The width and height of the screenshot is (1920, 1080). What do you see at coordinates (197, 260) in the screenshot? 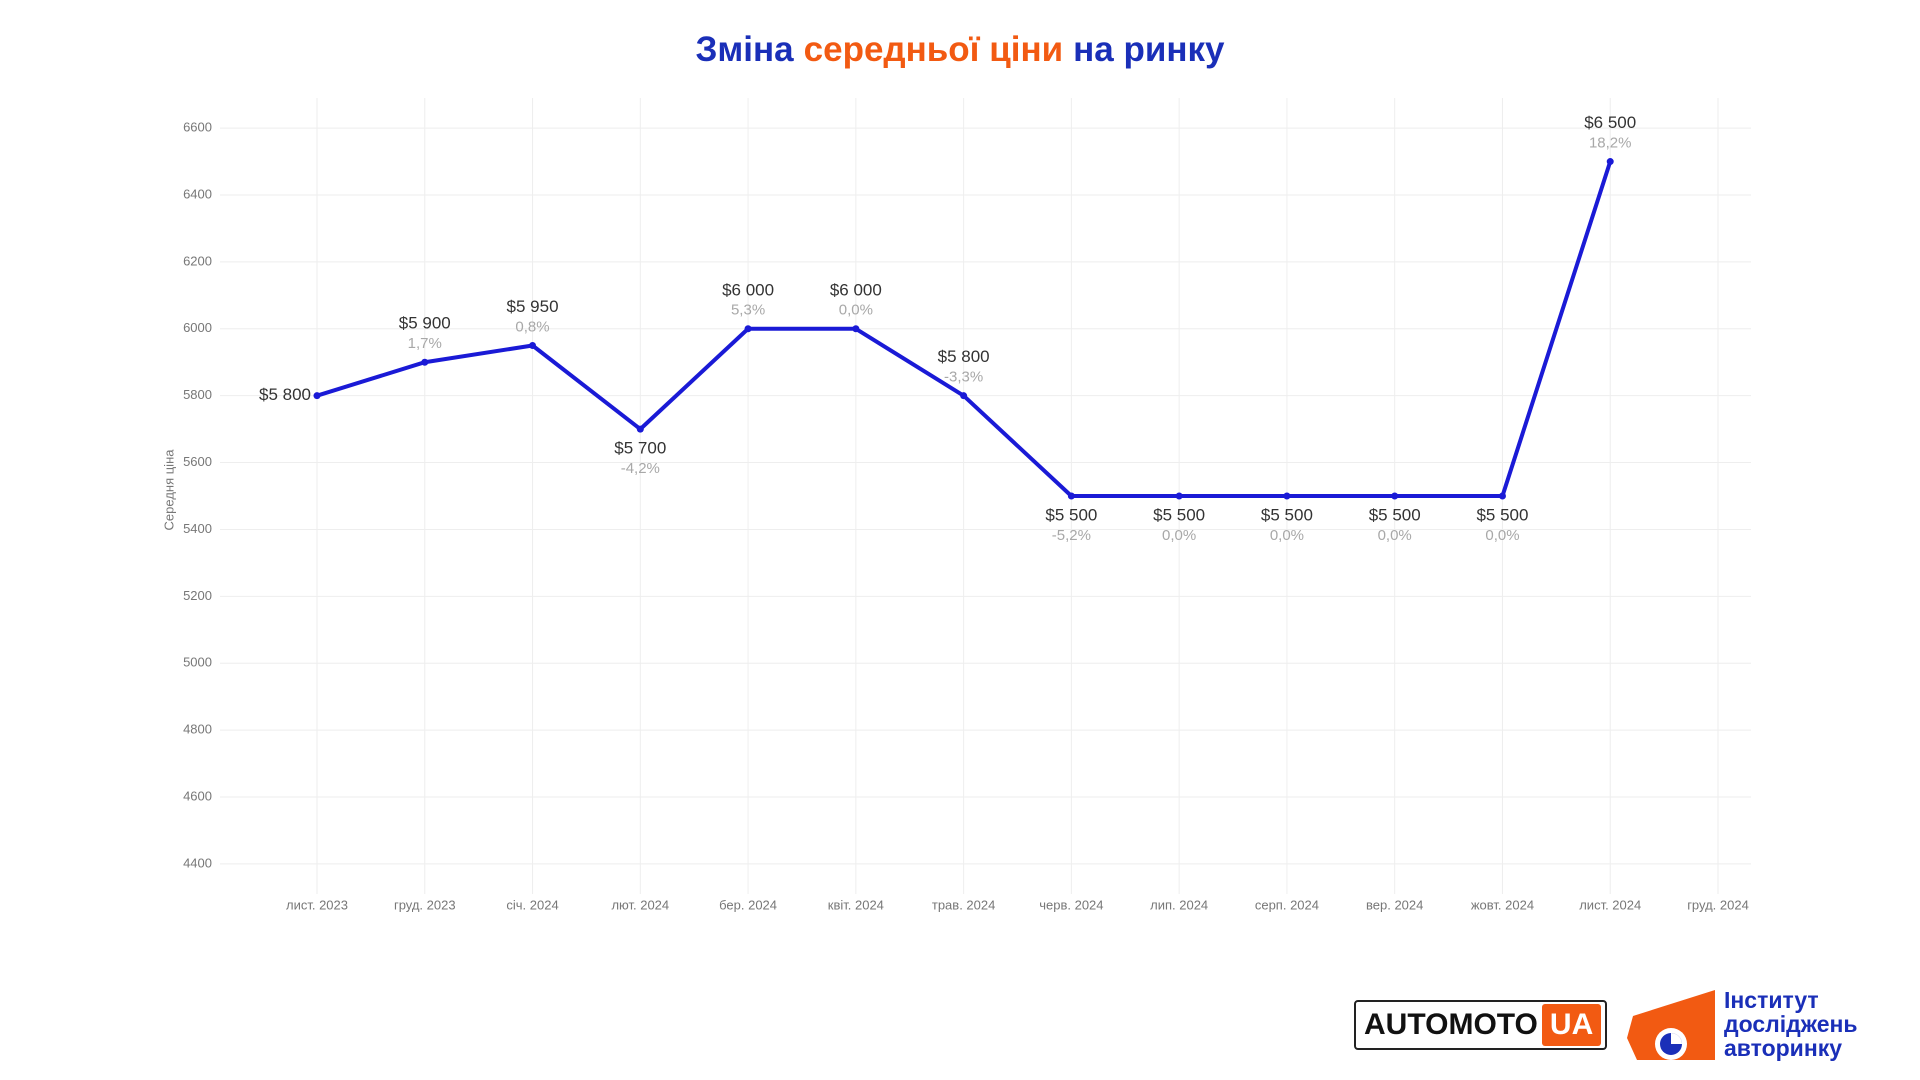
I see `y-tick-label: 6200` at bounding box center [197, 260].